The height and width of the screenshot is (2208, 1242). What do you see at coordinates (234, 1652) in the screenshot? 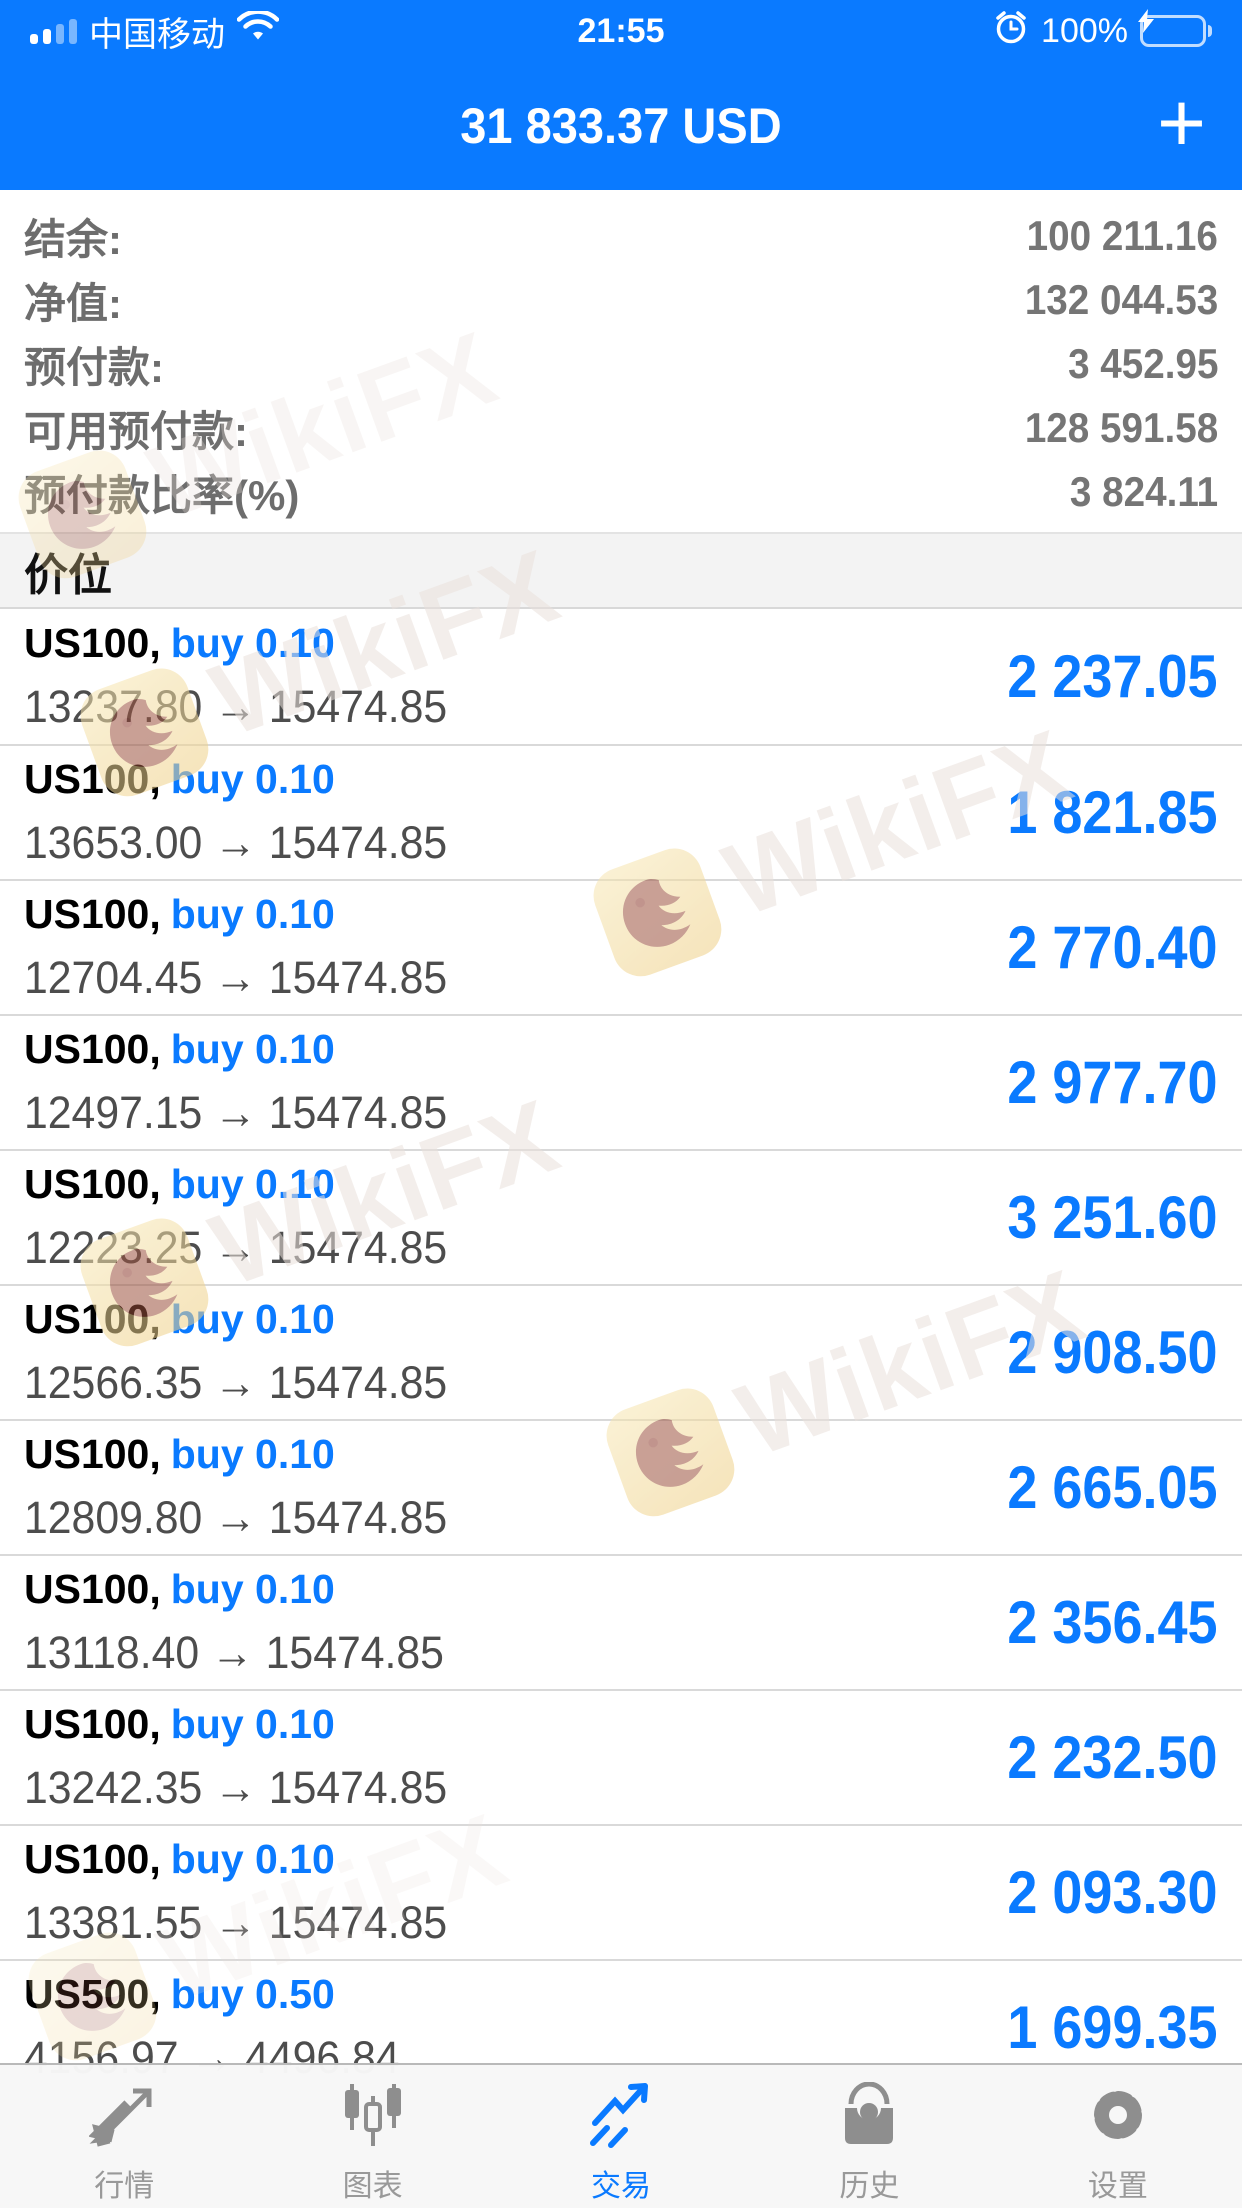
I see `position-open-current-prices: 13118.40 → 15474.85` at bounding box center [234, 1652].